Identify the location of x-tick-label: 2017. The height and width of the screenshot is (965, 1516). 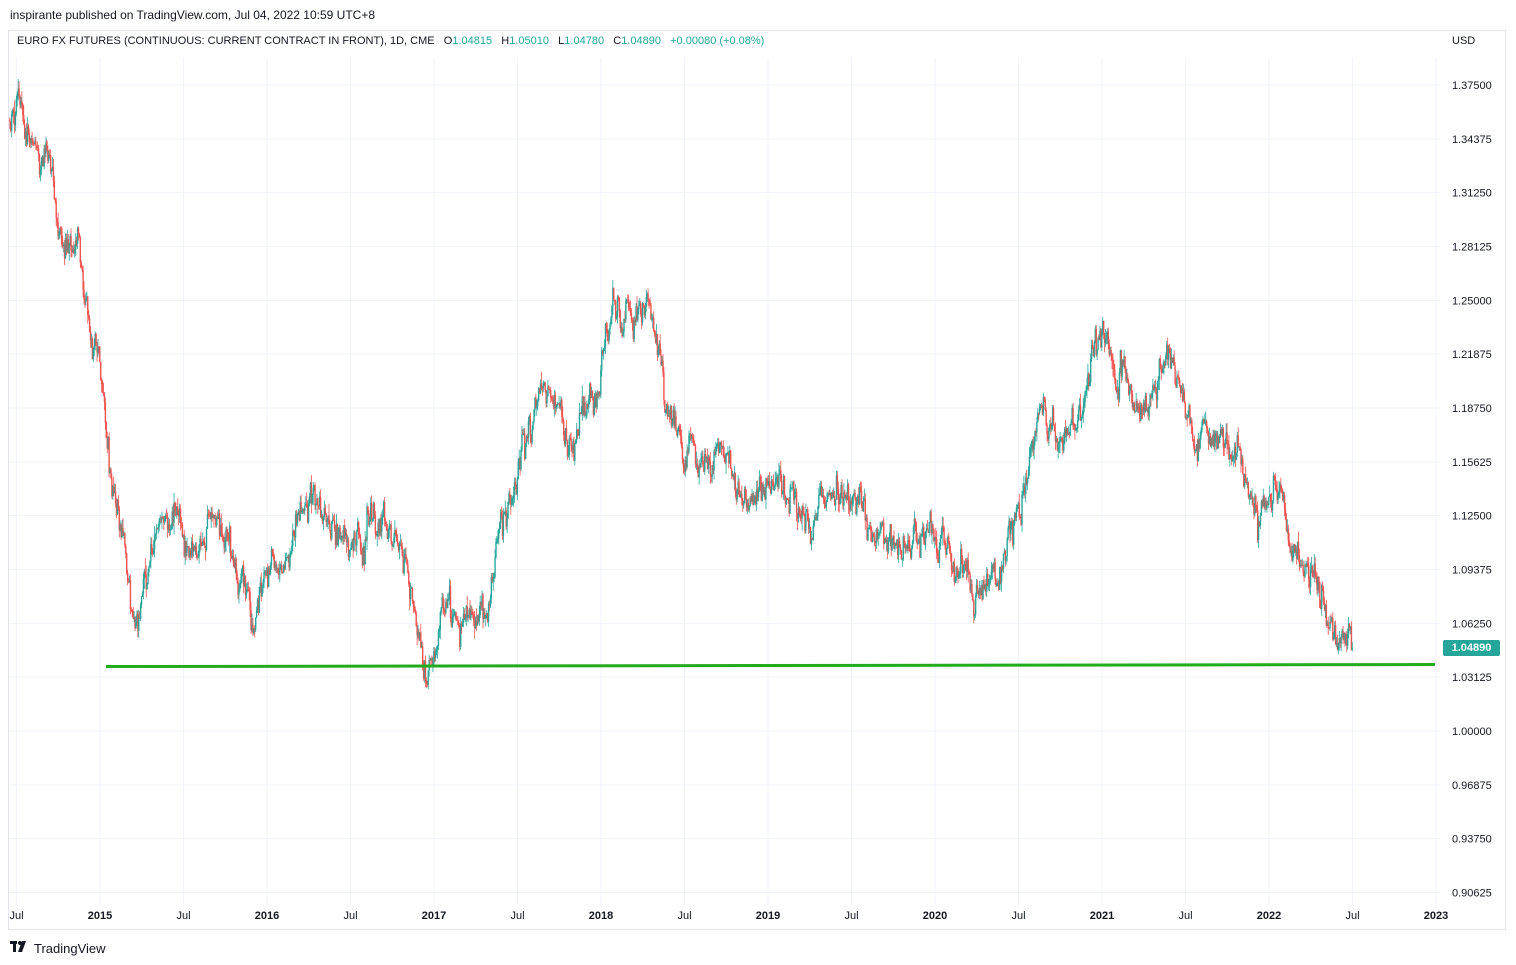
(434, 916).